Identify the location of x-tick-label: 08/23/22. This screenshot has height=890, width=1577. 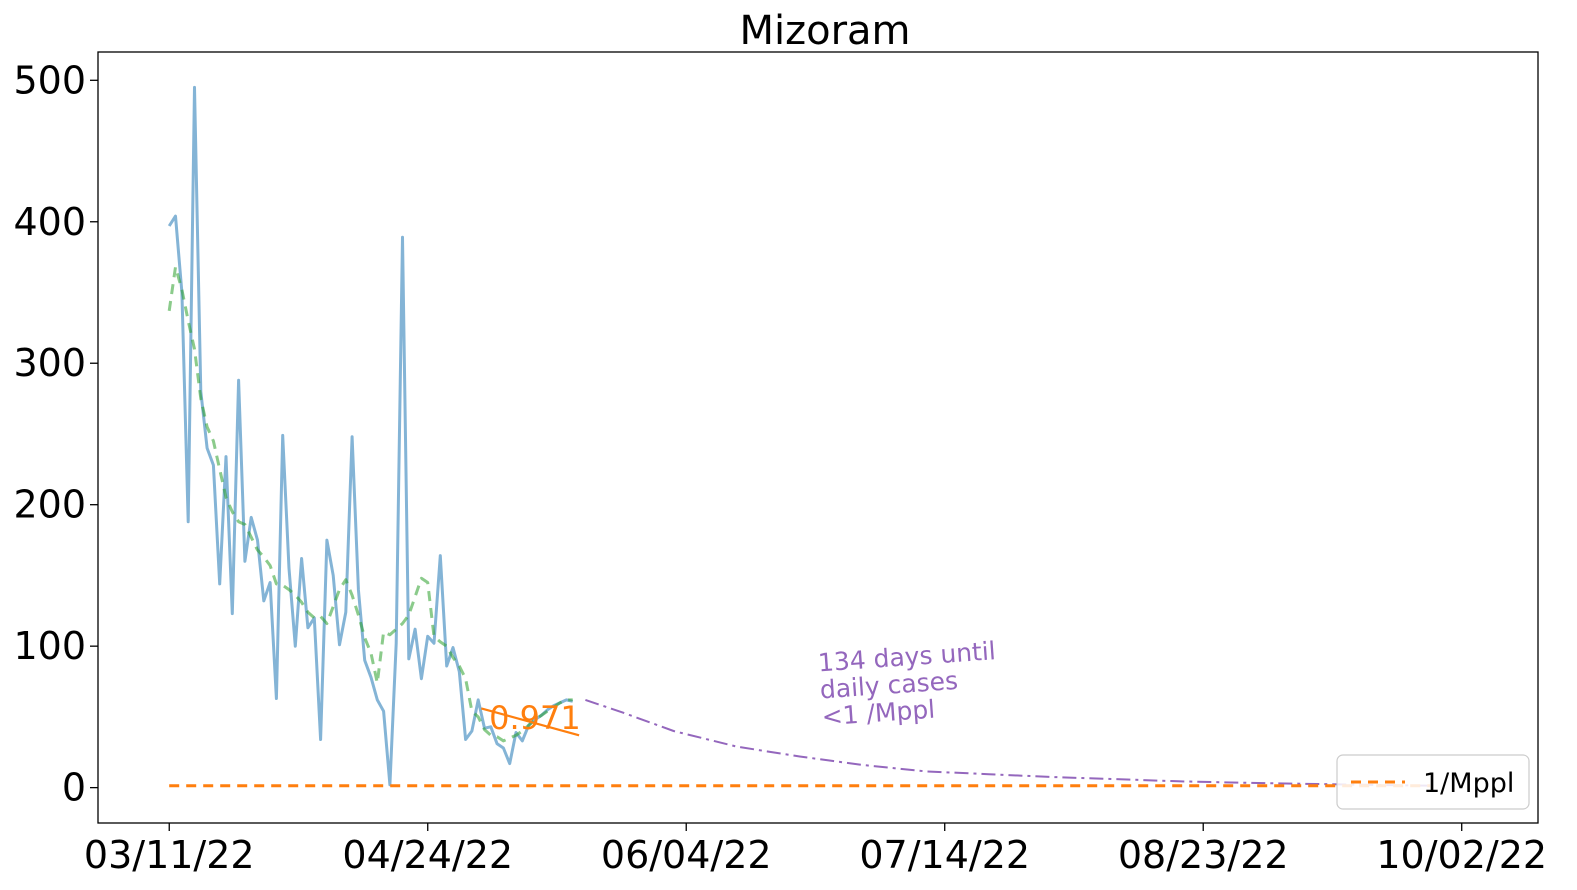
(1203, 855).